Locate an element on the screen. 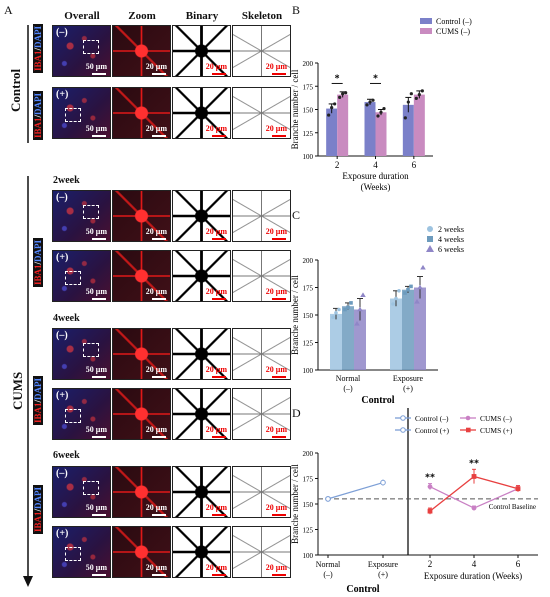 The width and height of the screenshot is (550, 597). legend-label: CUMS (–) is located at coordinates (496, 418).